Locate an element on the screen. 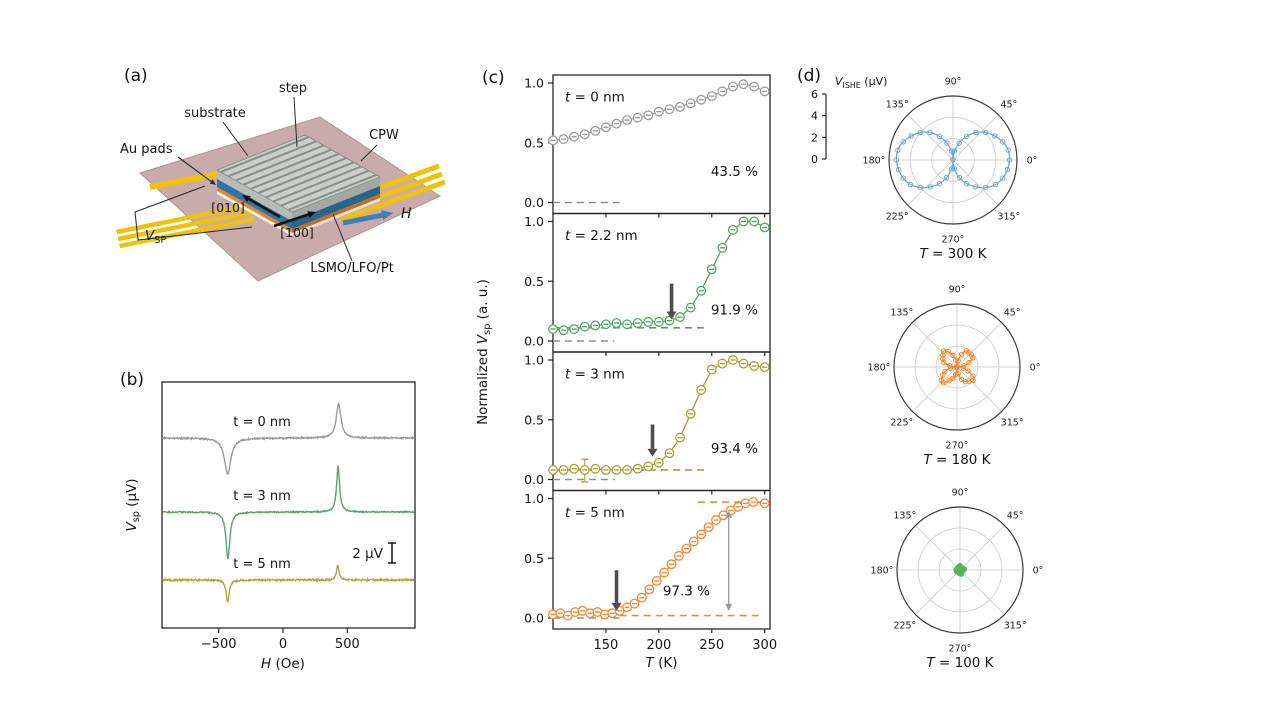 The height and width of the screenshot is (720, 1280). svg-text: 2 is located at coordinates (814, 137).